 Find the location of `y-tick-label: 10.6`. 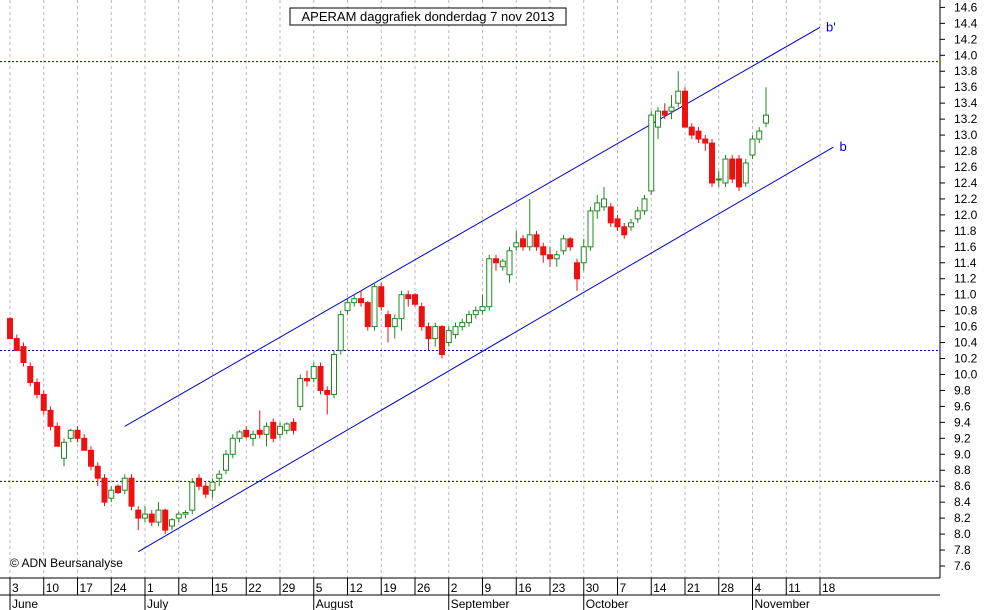

y-tick-label: 10.6 is located at coordinates (966, 327).